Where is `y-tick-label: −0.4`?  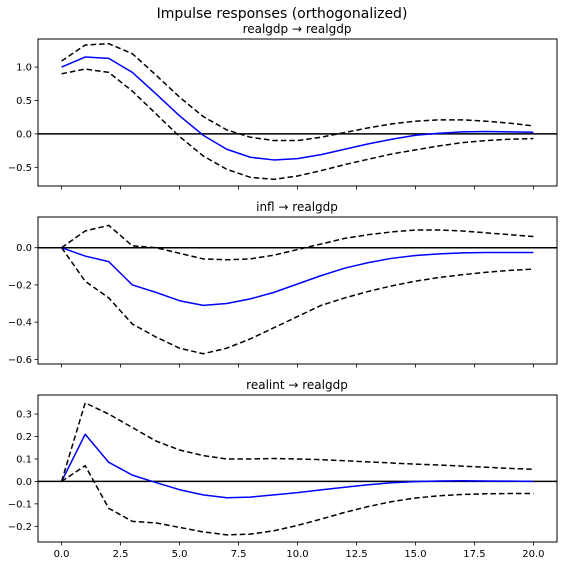
y-tick-label: −0.4 is located at coordinates (20, 323).